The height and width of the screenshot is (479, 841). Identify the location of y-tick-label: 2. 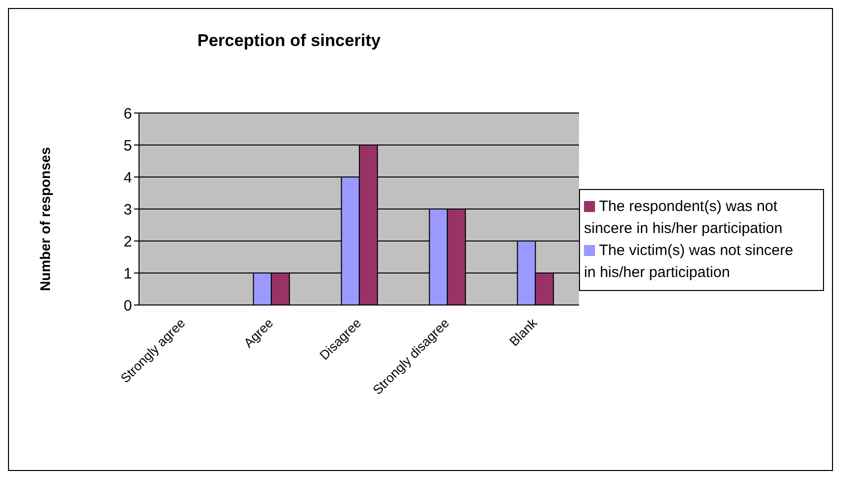
(128, 241).